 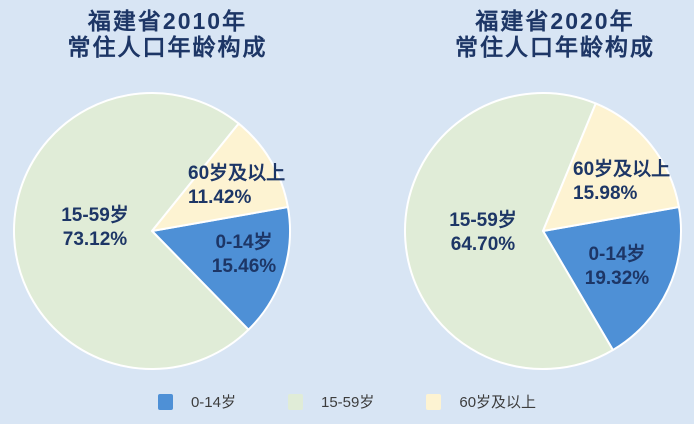 I want to click on slice-label-2020-0-14: 0-14岁 19.32%, so click(x=617, y=267).